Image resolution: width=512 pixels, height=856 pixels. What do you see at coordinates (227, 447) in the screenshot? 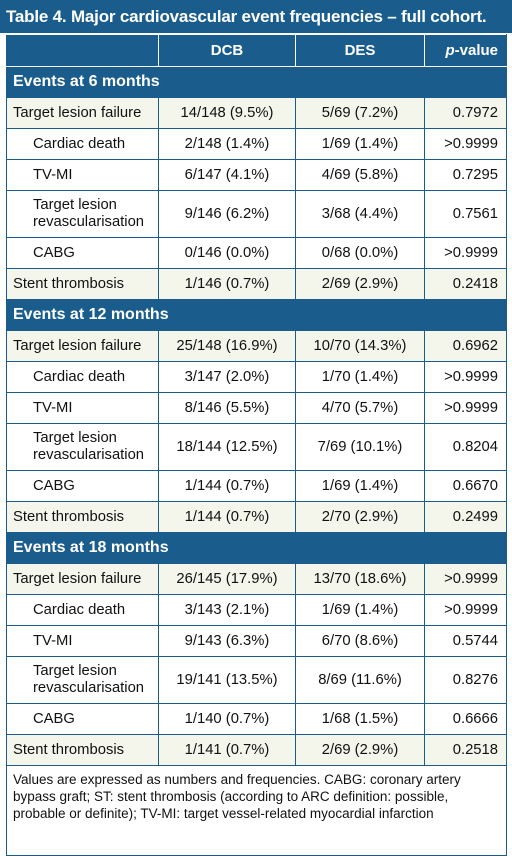
I see `dcb-value: 18/144 (12.5%)` at bounding box center [227, 447].